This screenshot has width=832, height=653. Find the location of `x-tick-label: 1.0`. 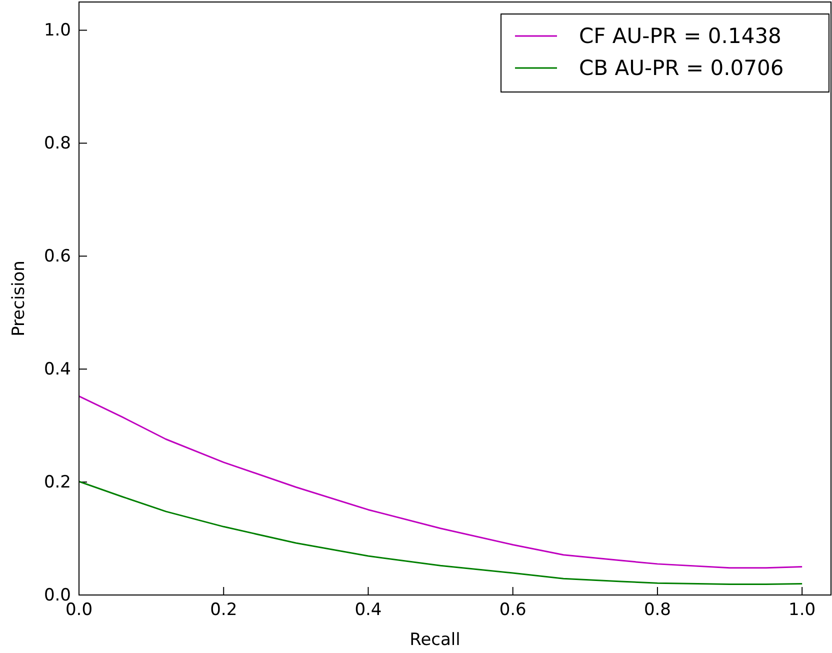

x-tick-label: 1.0 is located at coordinates (802, 610).